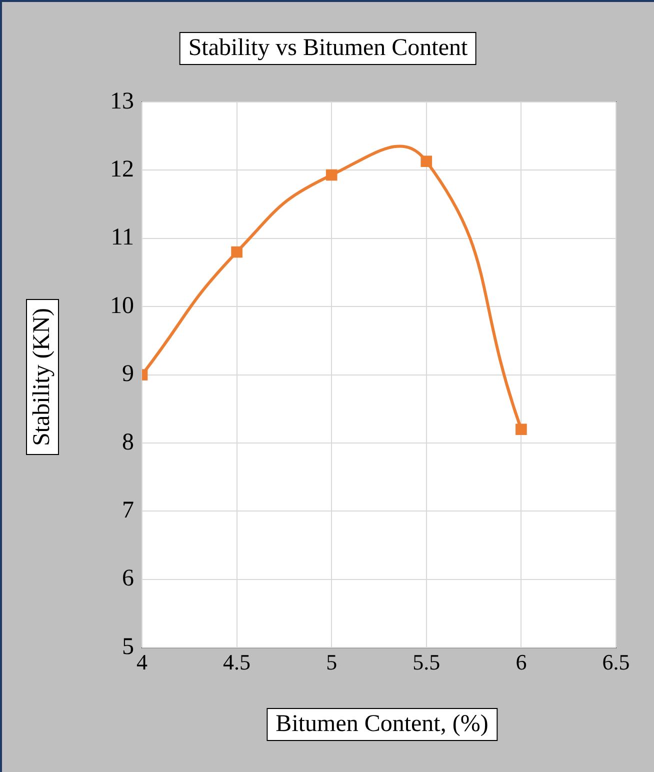  Describe the element at coordinates (128, 442) in the screenshot. I see `y-tick-label: 8` at that location.